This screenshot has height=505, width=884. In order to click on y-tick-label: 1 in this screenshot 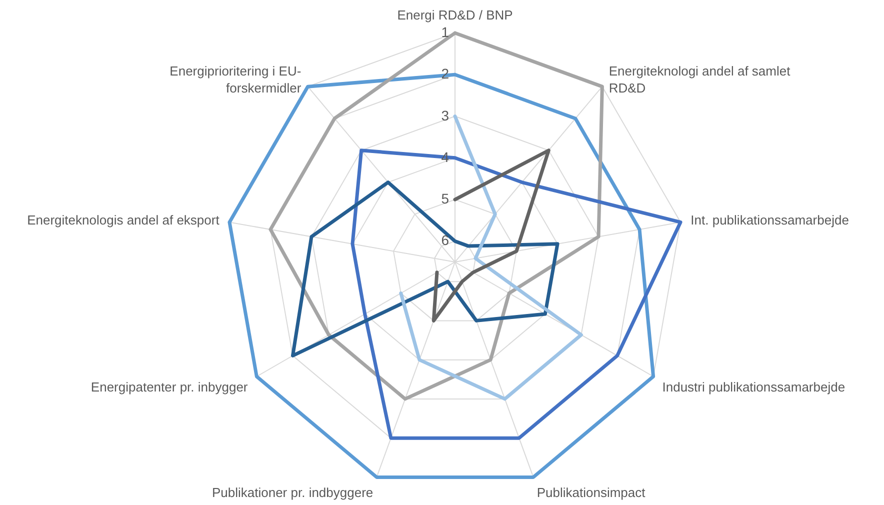, I will do `click(445, 32)`.